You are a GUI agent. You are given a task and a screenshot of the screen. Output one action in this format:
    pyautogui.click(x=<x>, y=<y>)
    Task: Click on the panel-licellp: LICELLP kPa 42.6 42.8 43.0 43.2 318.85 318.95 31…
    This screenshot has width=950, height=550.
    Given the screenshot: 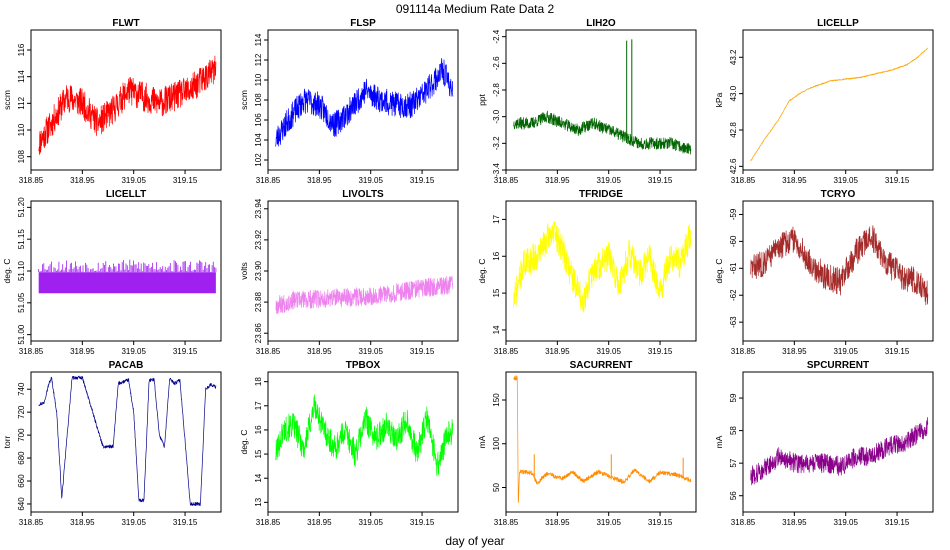 What is the action you would take?
    pyautogui.click(x=824, y=101)
    